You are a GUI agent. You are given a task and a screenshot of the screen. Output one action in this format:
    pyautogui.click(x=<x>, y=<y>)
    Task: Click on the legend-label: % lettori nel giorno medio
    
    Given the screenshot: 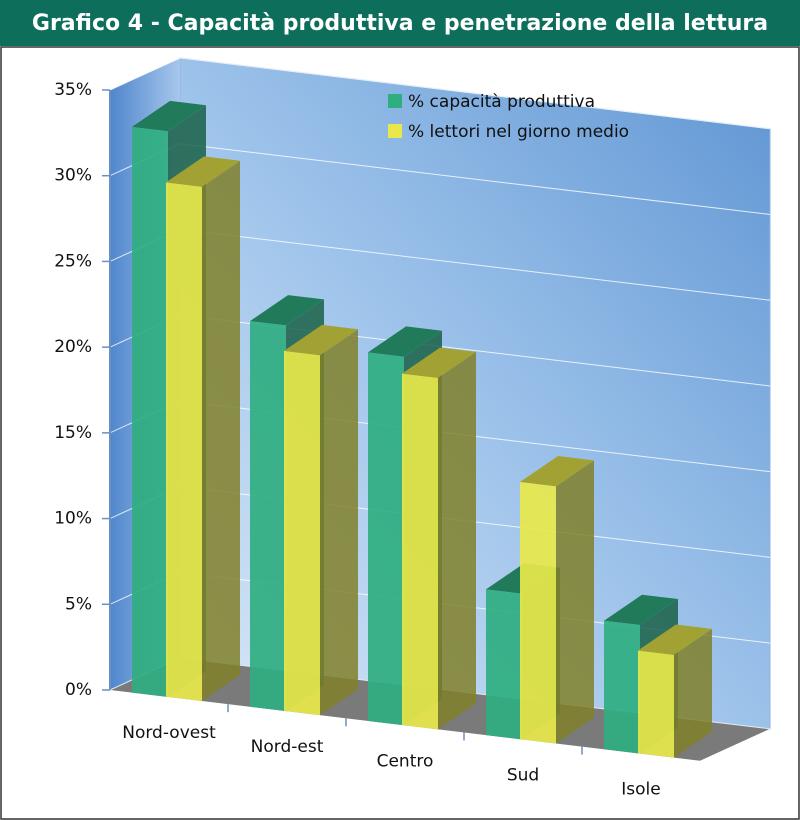 What is the action you would take?
    pyautogui.click(x=518, y=132)
    